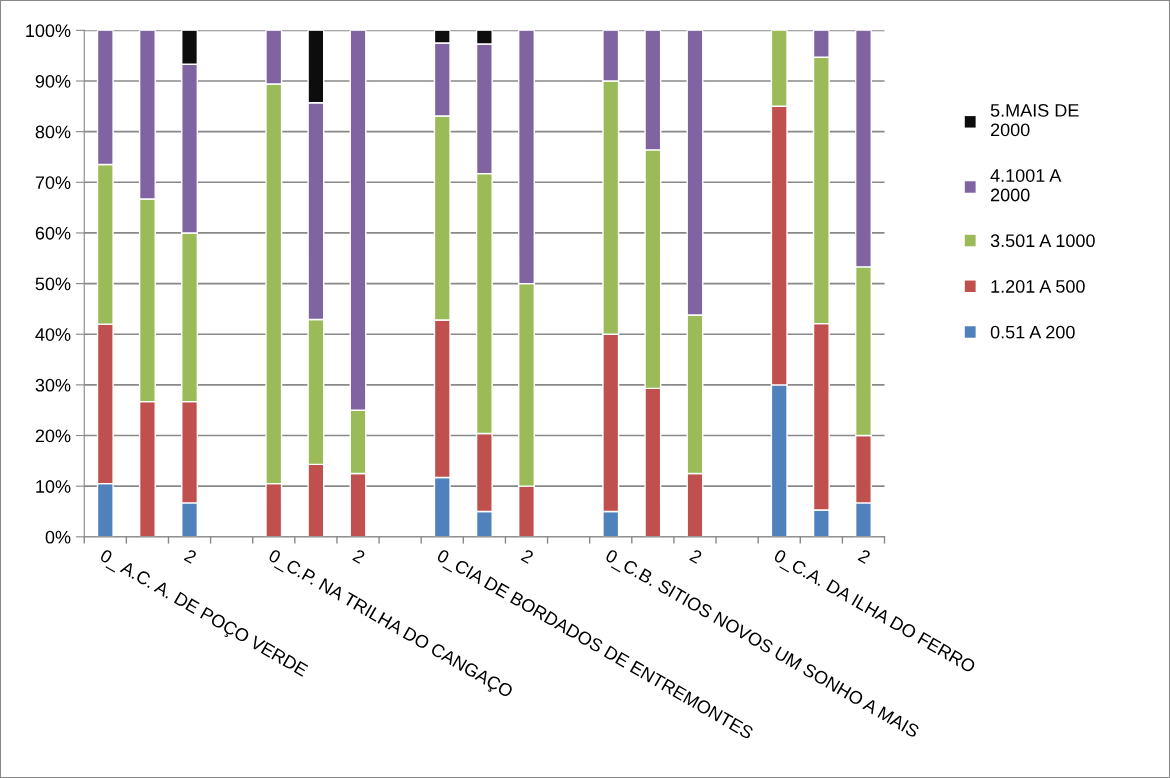  What do you see at coordinates (53, 486) in the screenshot?
I see `y-tick-label: 10%` at bounding box center [53, 486].